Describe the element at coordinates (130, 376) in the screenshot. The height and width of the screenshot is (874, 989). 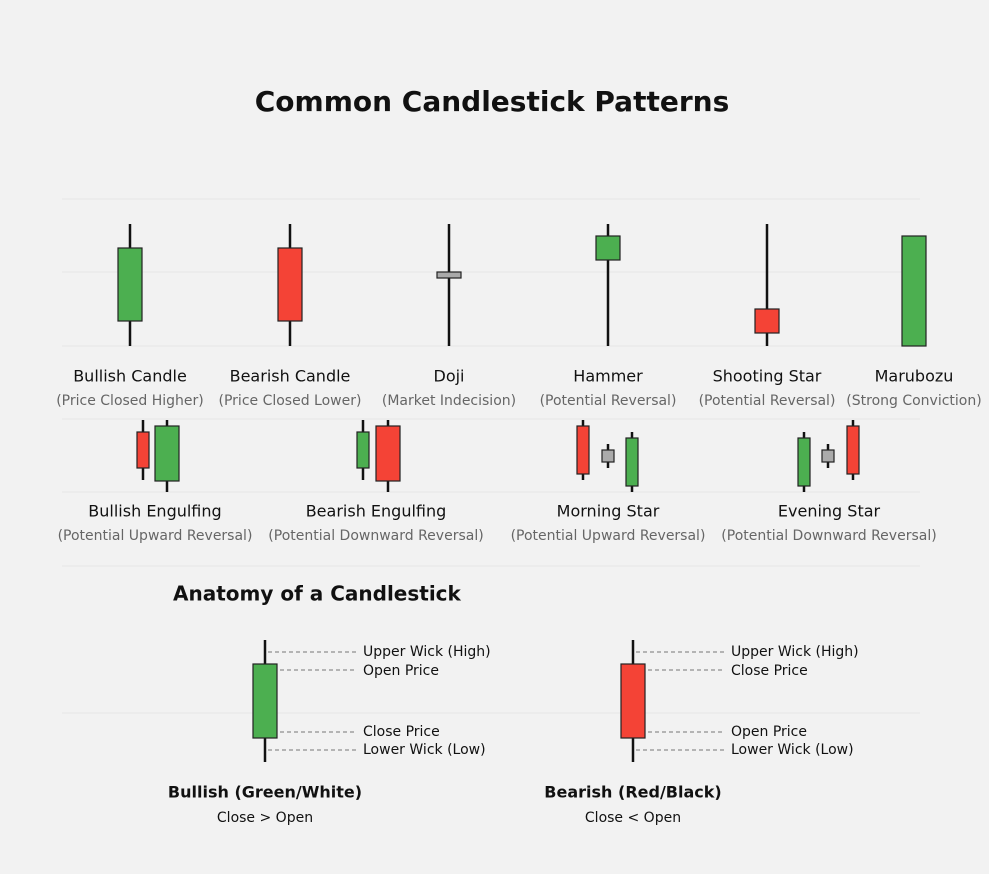
I see `pattern-name: Bullish Candle` at that location.